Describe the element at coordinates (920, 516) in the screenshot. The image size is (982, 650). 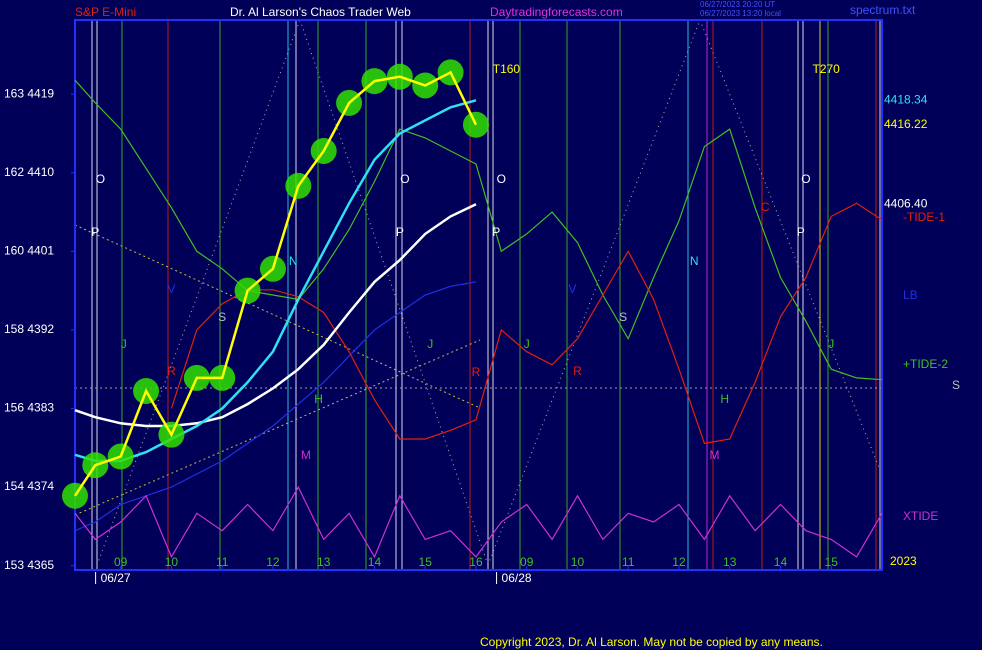
I see `series-name: XTIDE` at that location.